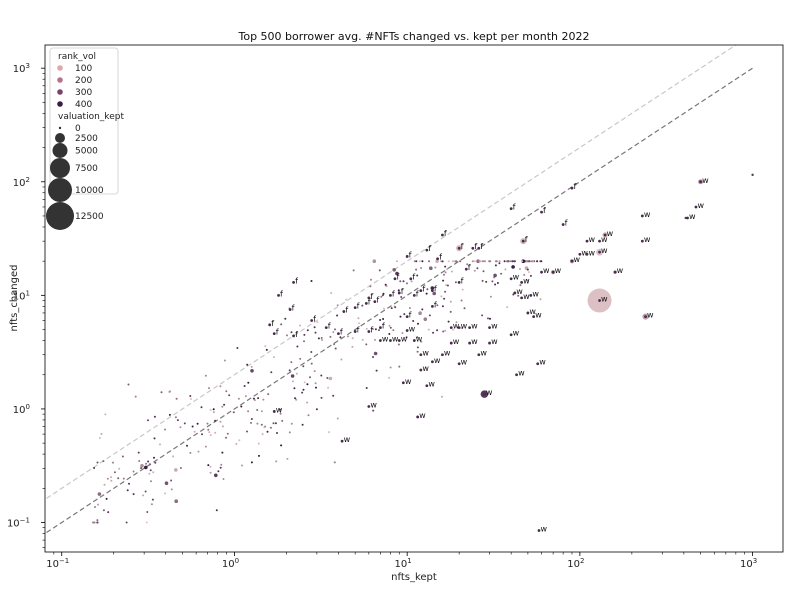 Image resolution: width=792 pixels, height=612 pixels. Describe the element at coordinates (21, 182) in the screenshot. I see `y-tick-label: 10²` at that location.